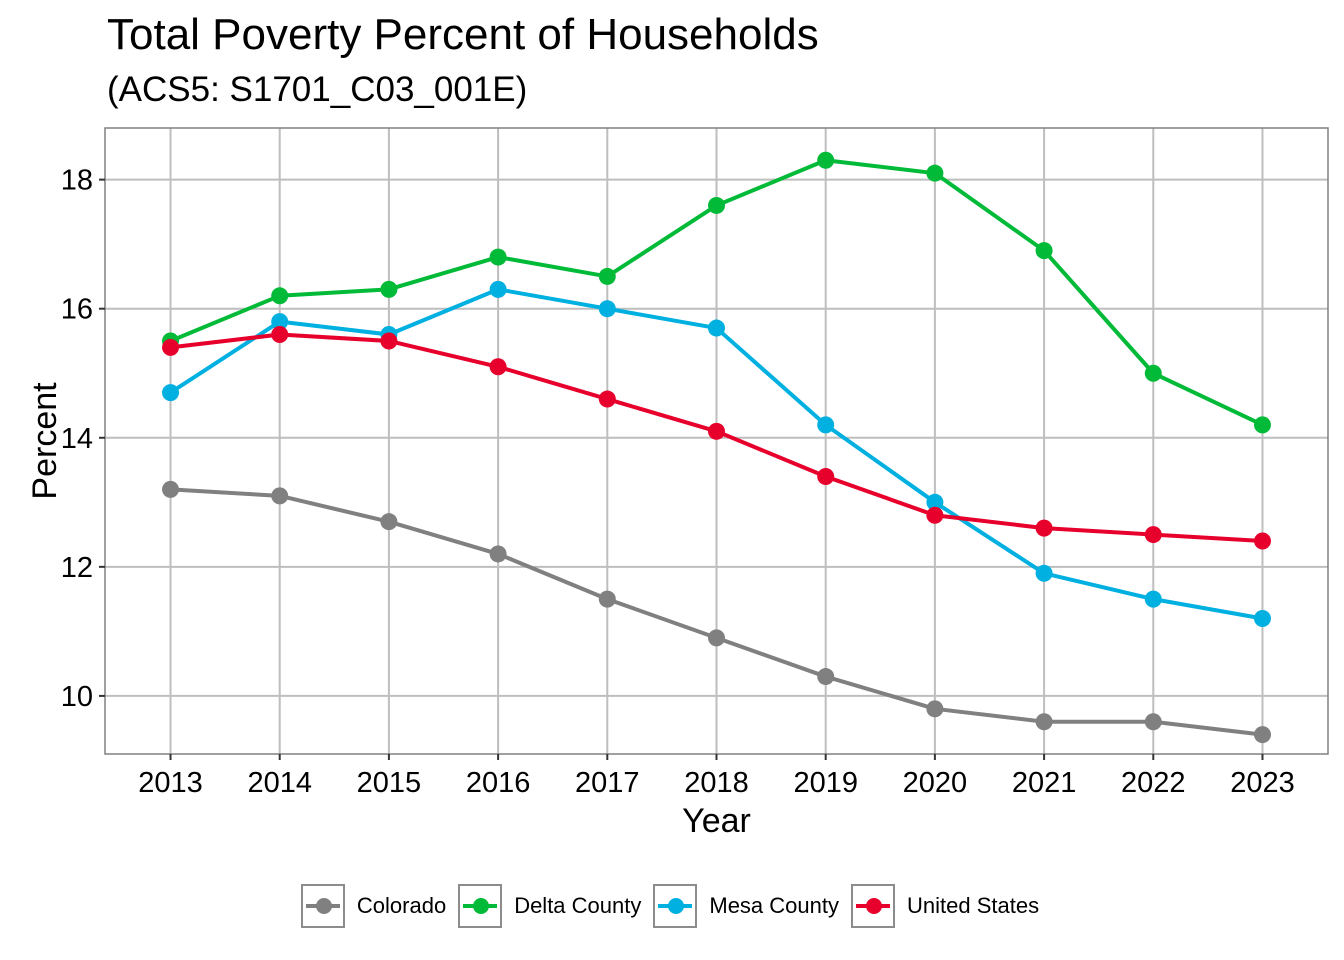 This screenshot has height=960, width=1344. I want to click on legend-label: Delta County, so click(578, 905).